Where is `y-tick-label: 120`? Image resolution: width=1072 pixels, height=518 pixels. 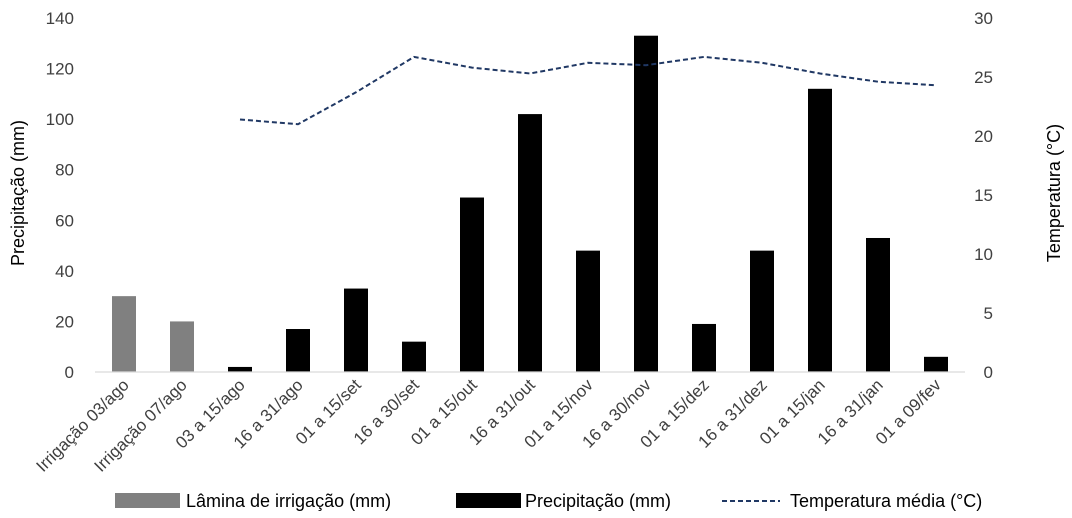
y-tick-label: 120 is located at coordinates (60, 69).